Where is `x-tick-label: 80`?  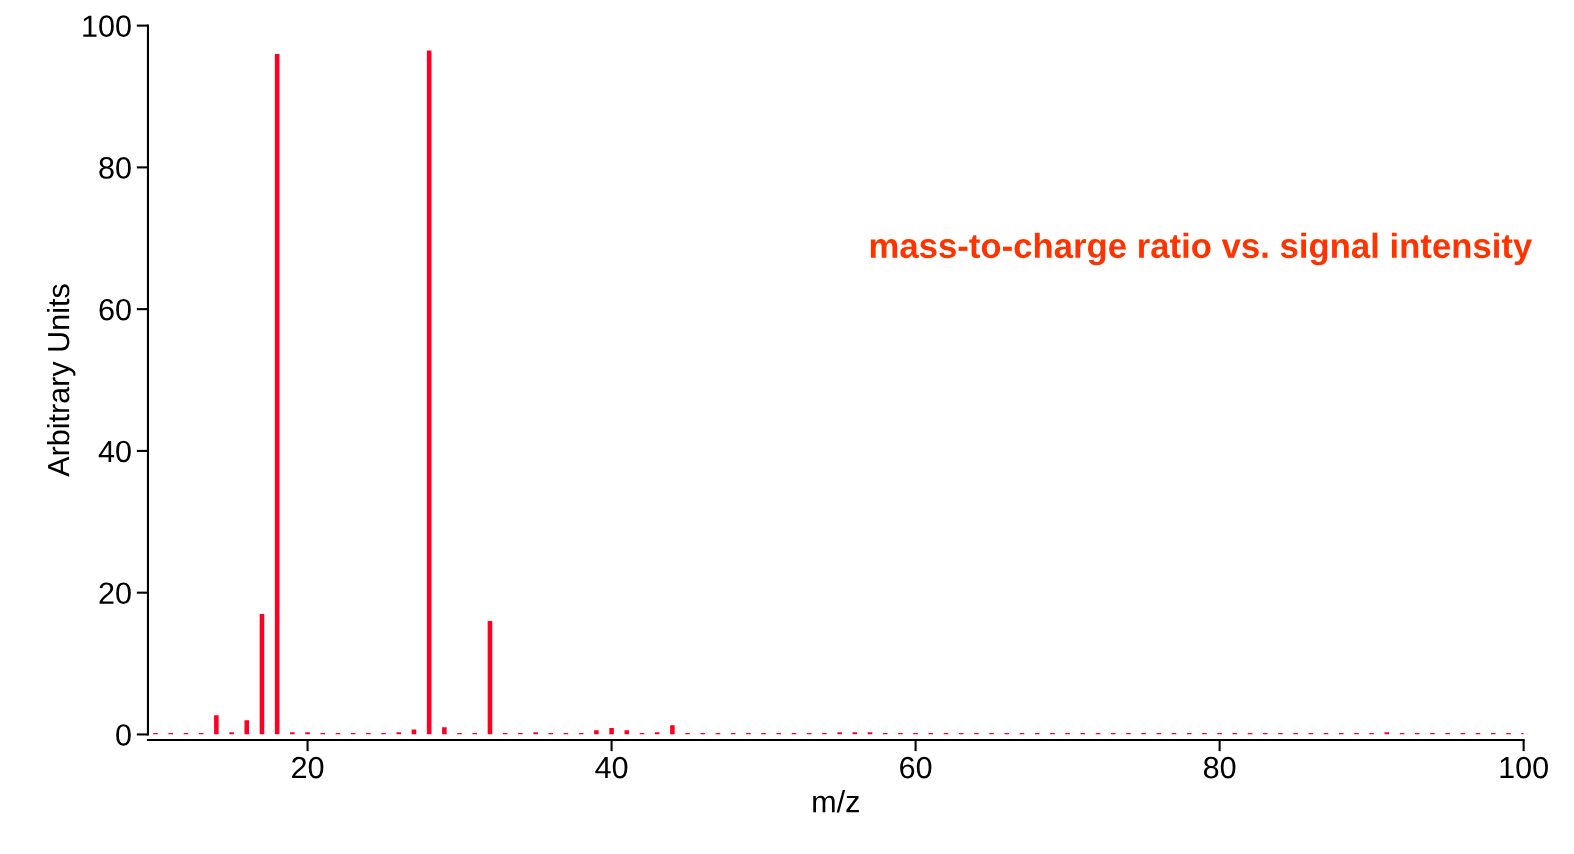 x-tick-label: 80 is located at coordinates (1219, 767).